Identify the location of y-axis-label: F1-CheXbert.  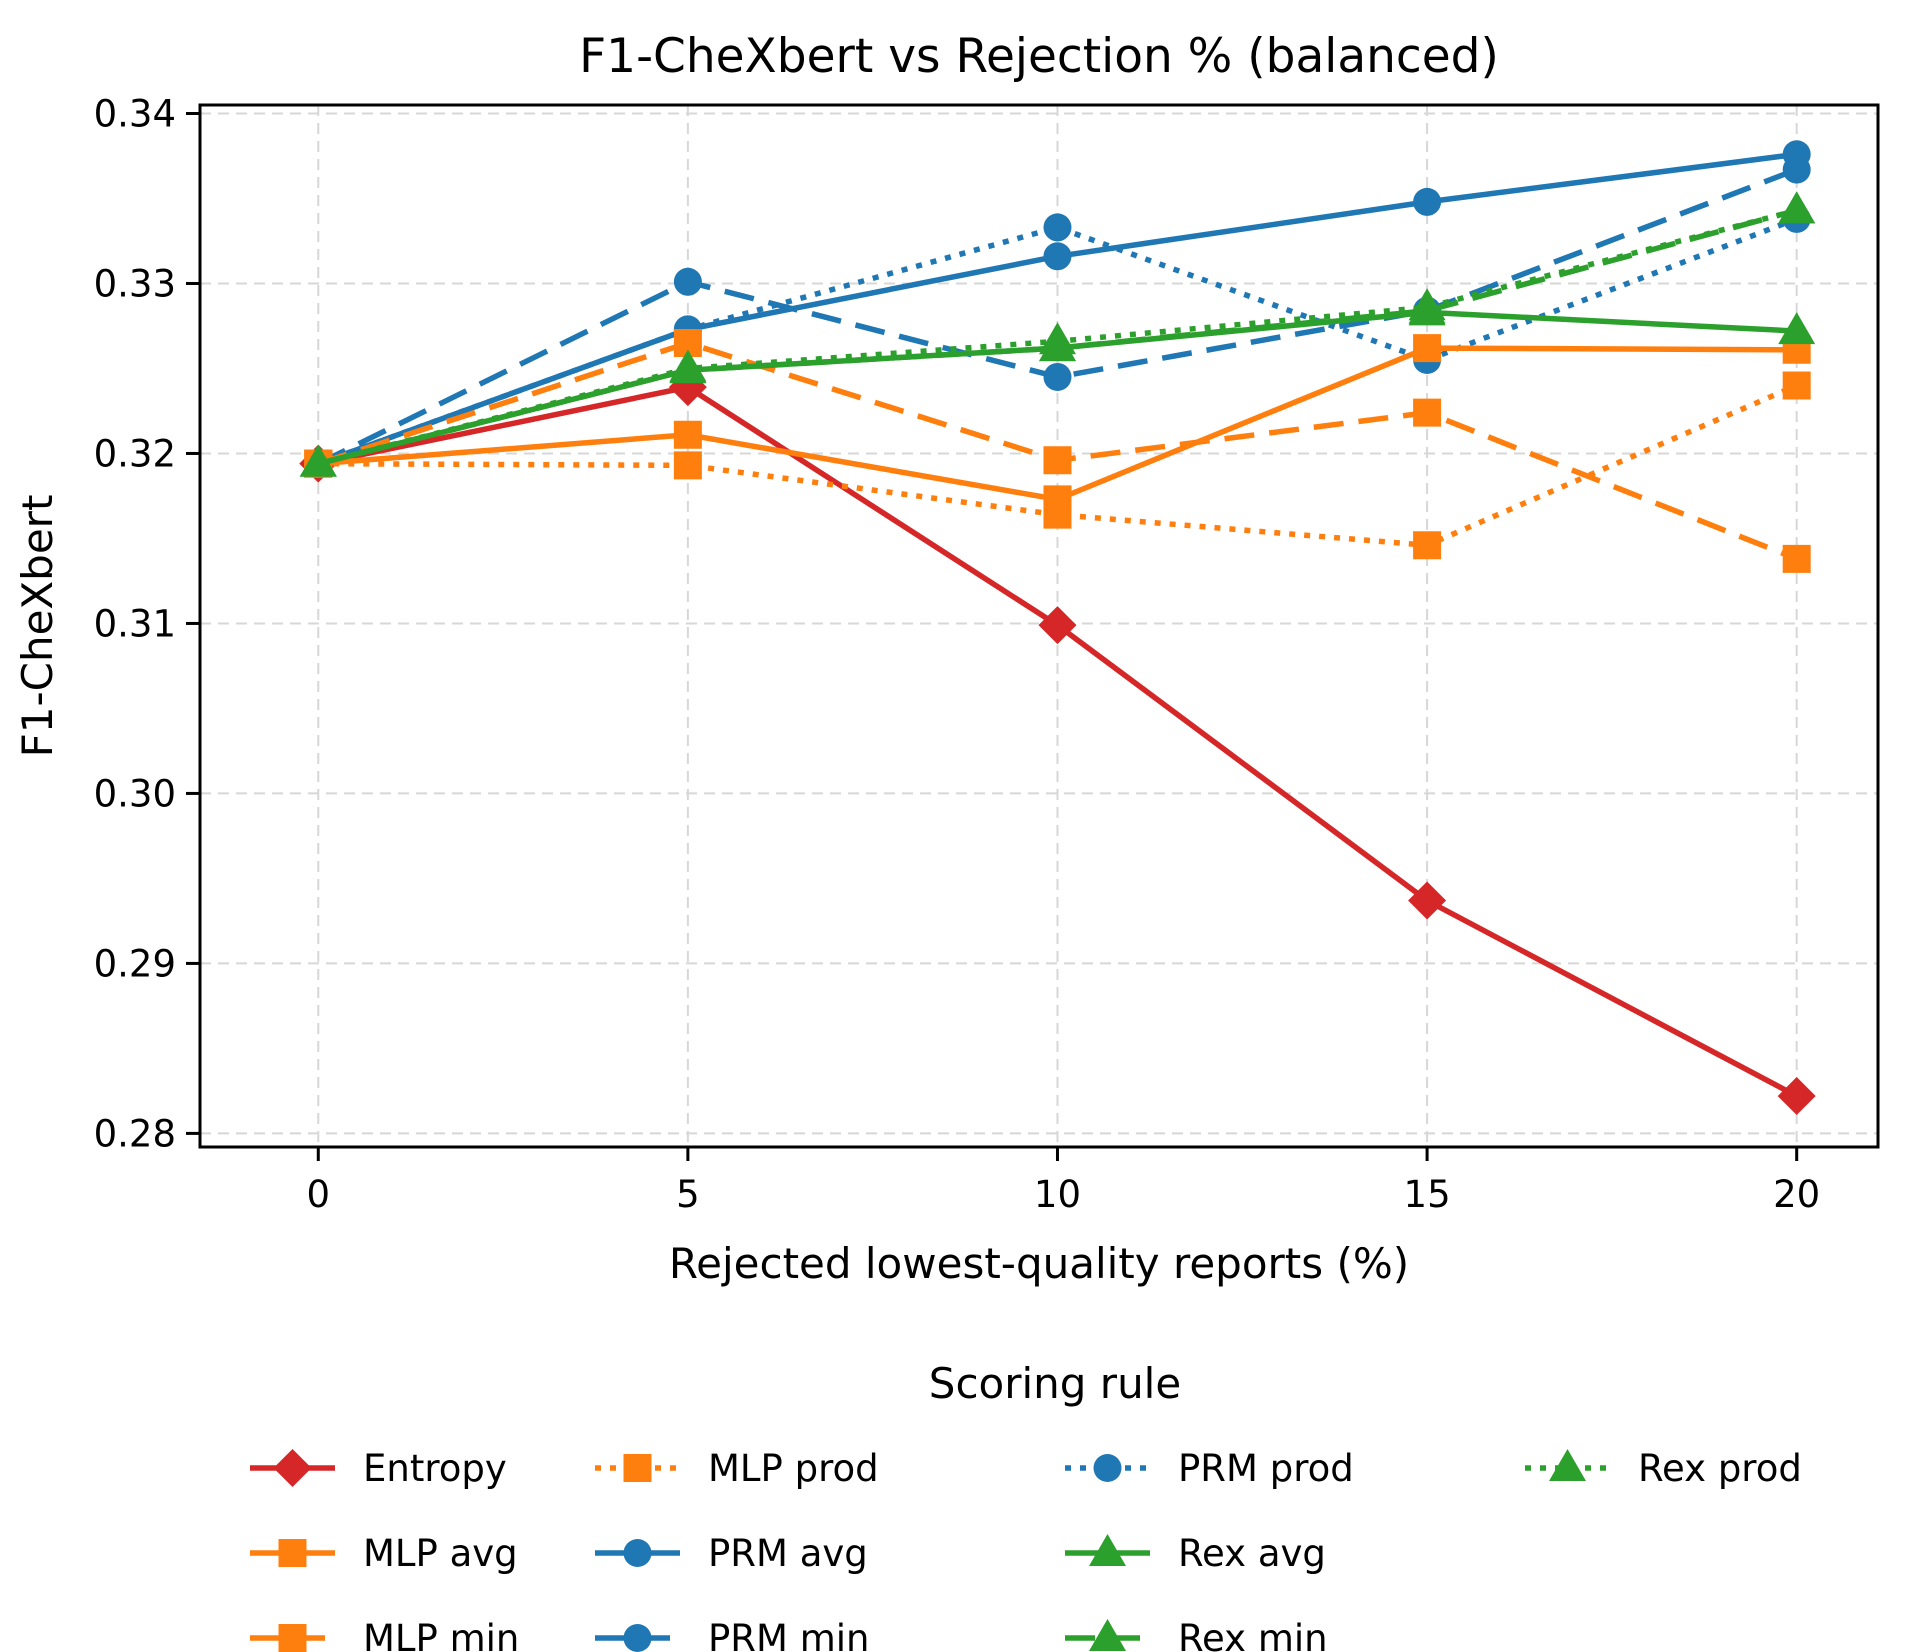
(37, 626).